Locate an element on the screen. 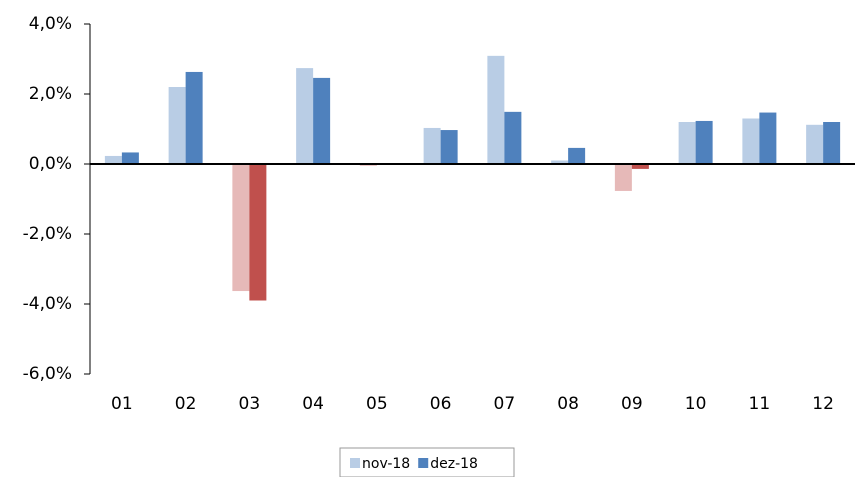  x-tick-label: 07 is located at coordinates (505, 404).